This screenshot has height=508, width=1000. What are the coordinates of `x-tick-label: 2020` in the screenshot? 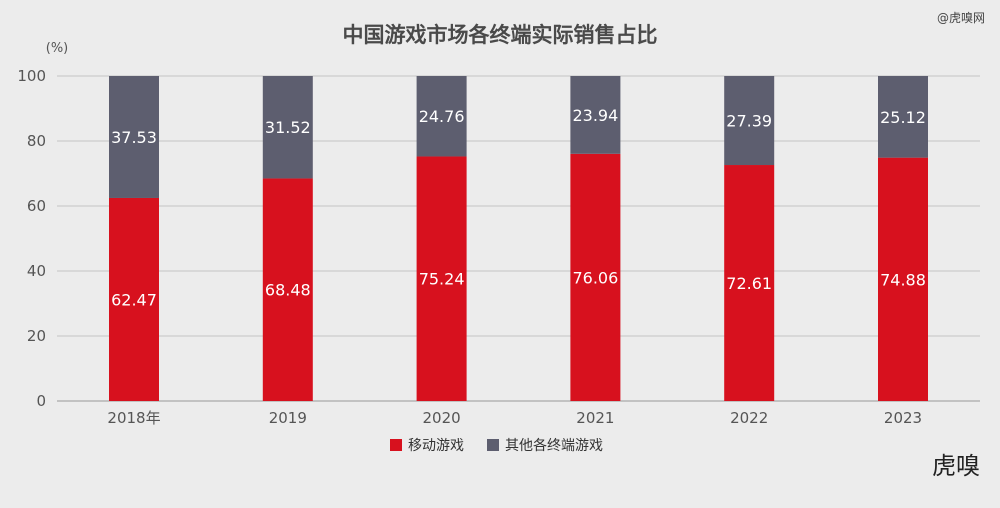 It's located at (442, 418).